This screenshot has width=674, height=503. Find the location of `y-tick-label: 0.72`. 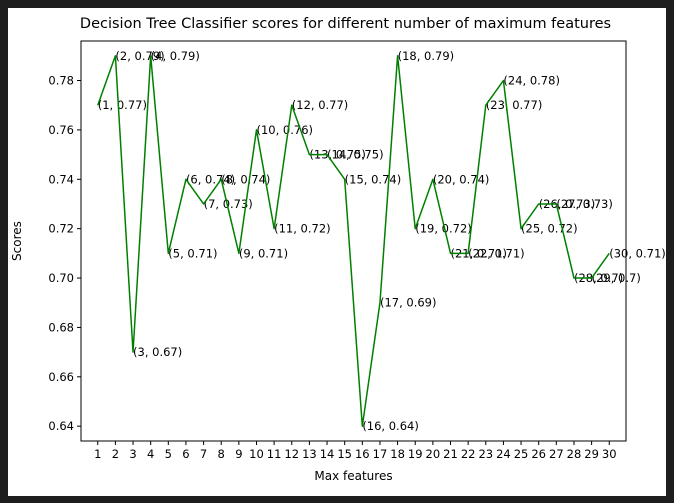

y-tick-label: 0.72 is located at coordinates (61, 229).